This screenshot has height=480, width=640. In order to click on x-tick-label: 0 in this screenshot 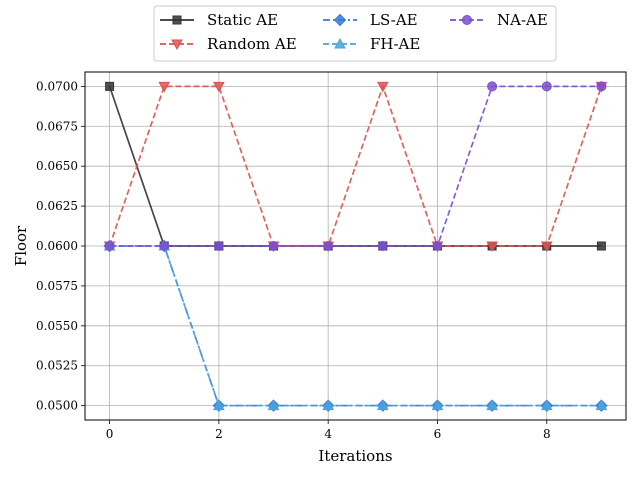, I will do `click(110, 434)`.